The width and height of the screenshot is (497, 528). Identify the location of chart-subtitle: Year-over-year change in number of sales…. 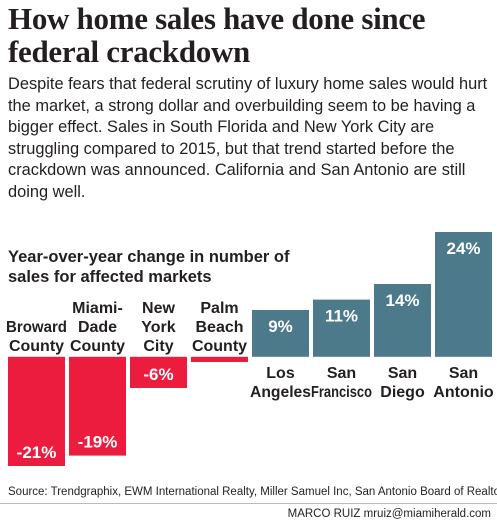
(149, 267).